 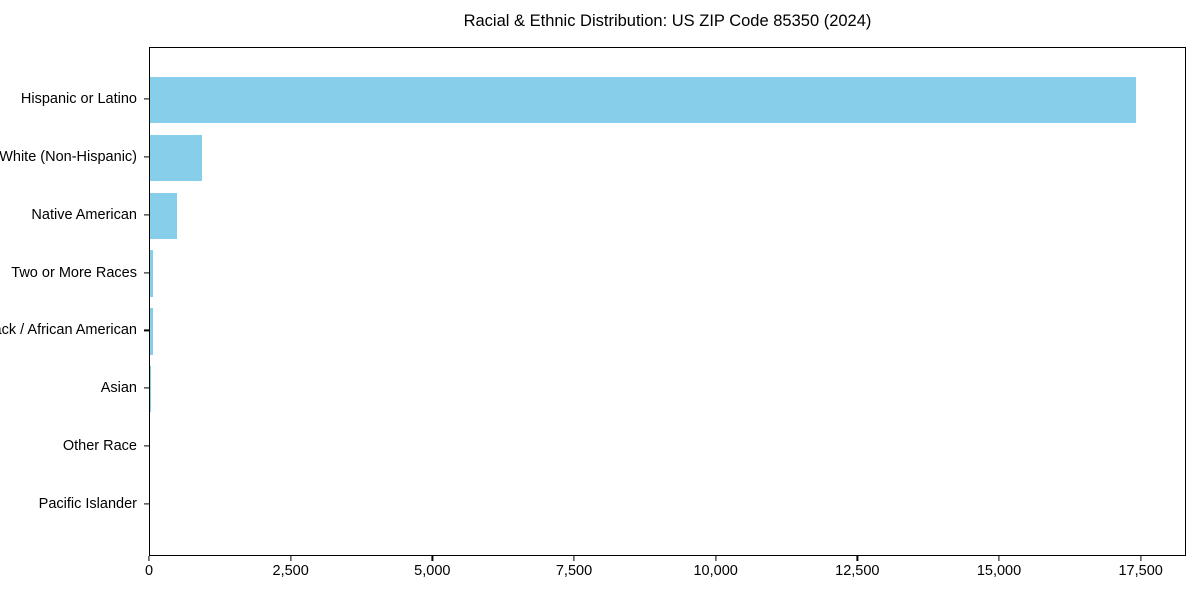 What do you see at coordinates (164, 215) in the screenshot?
I see `bar-native-american` at bounding box center [164, 215].